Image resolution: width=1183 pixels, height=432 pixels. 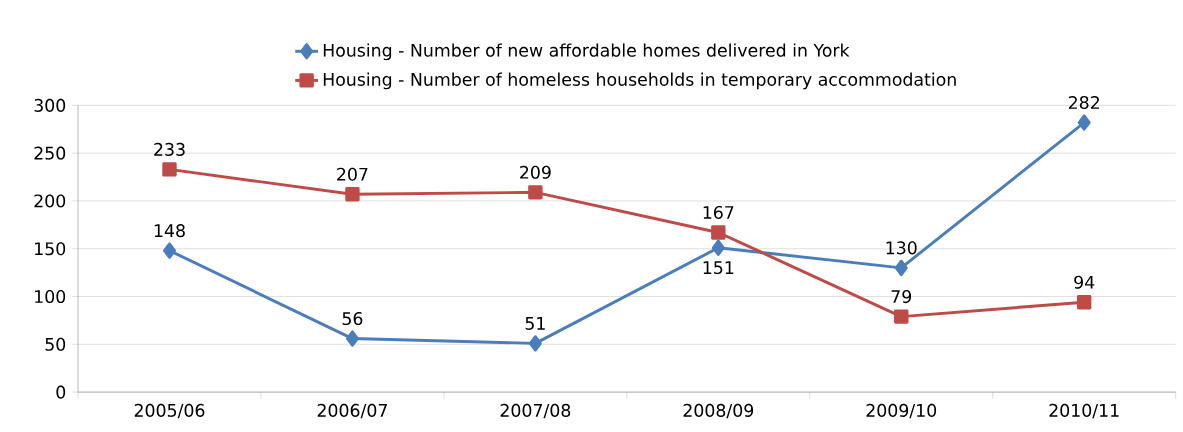 What do you see at coordinates (639, 81) in the screenshot?
I see `legend-label: Housing - Number of homeless households in temporary accommodation` at bounding box center [639, 81].